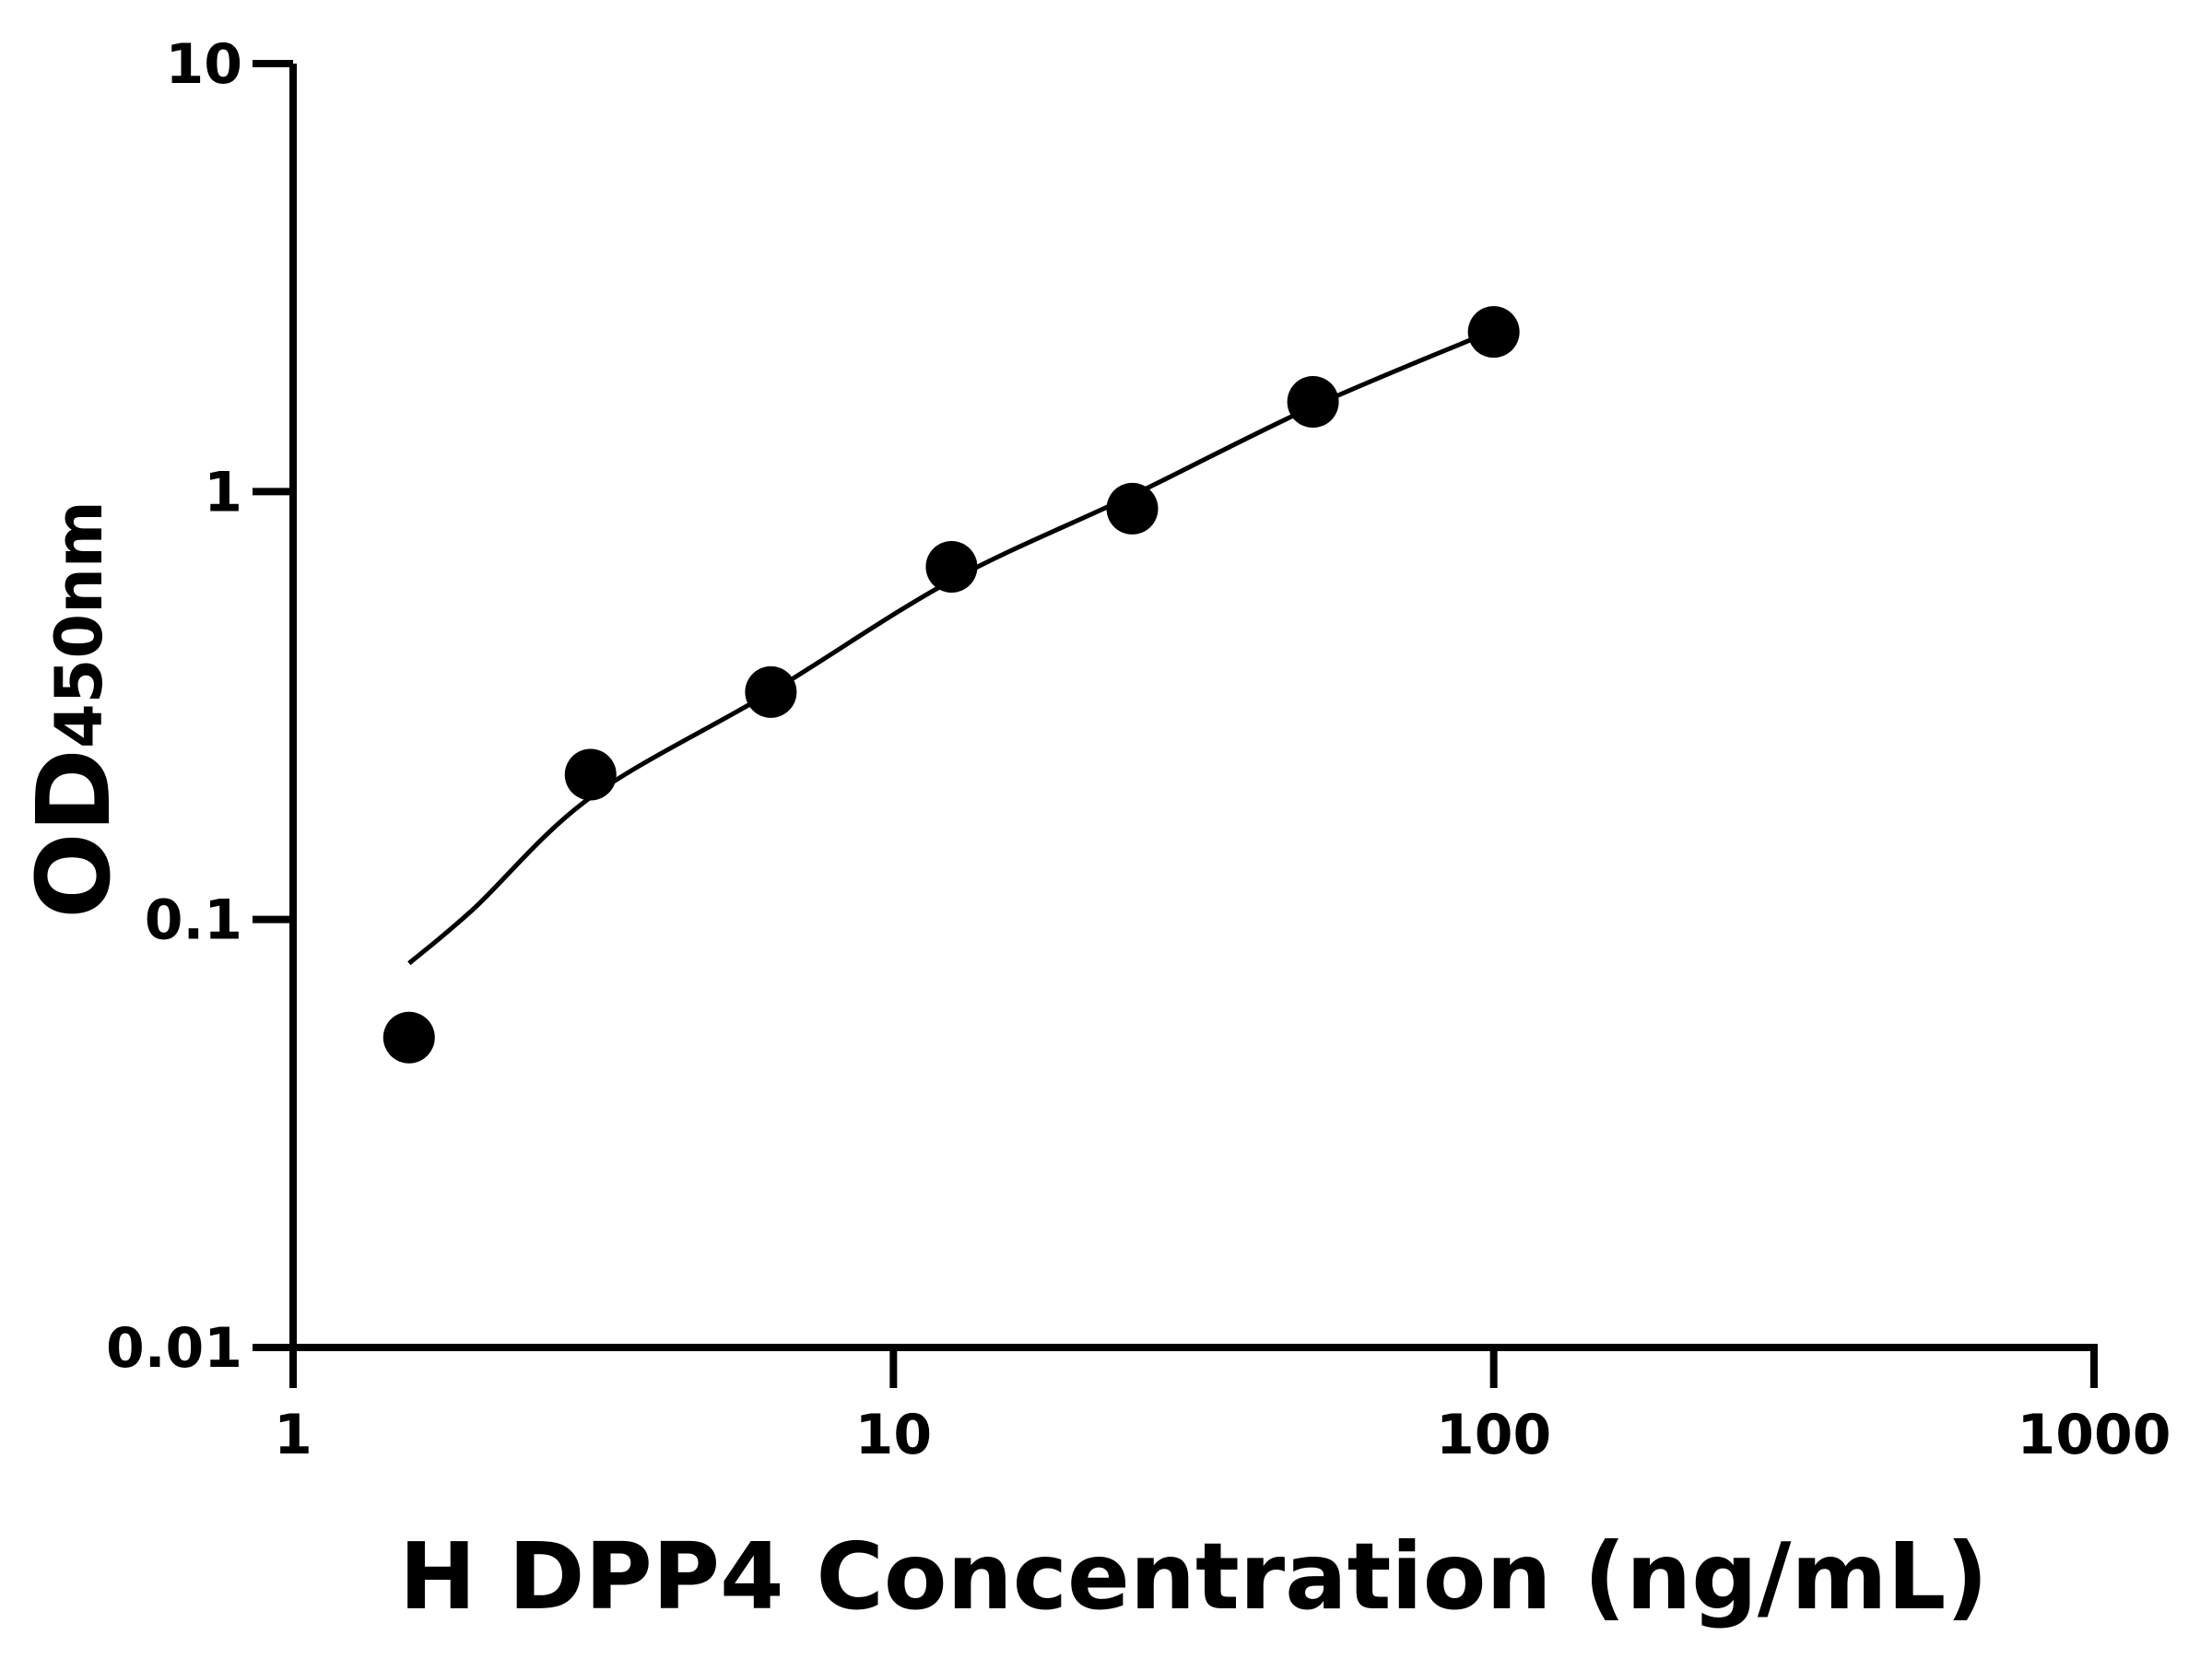 The height and width of the screenshot is (1659, 2212). What do you see at coordinates (1193, 1576) in the screenshot?
I see `x-axis-label: H DPP4 Concentration (ng/mL)` at bounding box center [1193, 1576].